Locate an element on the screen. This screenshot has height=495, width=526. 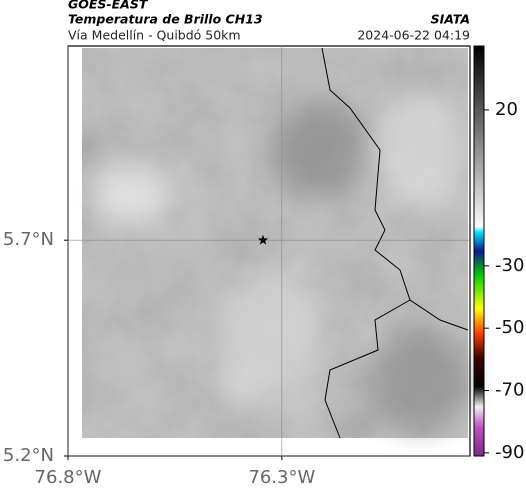
y-tick-label: 5.7°N is located at coordinates (28, 239).